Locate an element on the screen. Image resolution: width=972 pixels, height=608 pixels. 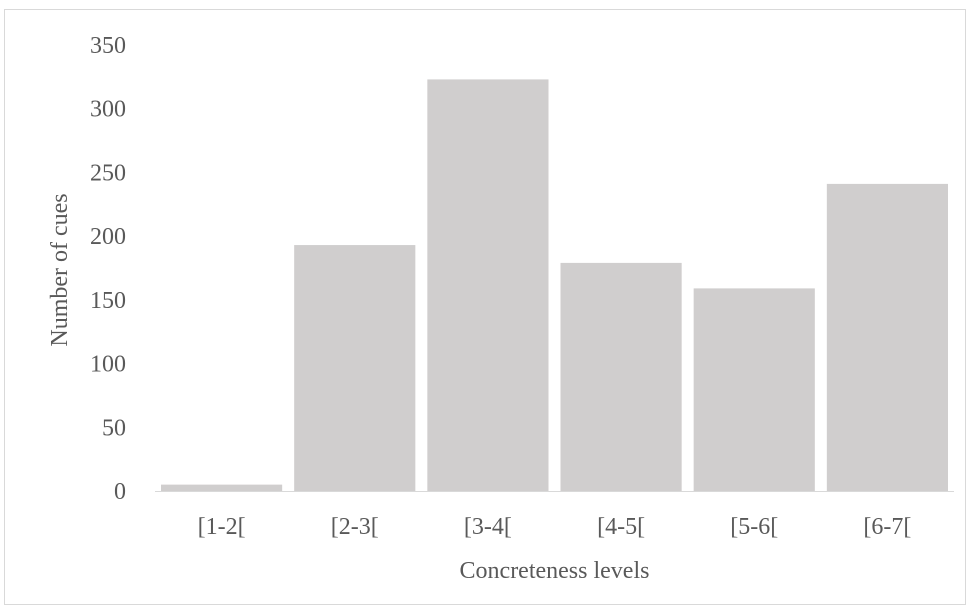
y-axis-title: Number of cues is located at coordinates (60, 269).